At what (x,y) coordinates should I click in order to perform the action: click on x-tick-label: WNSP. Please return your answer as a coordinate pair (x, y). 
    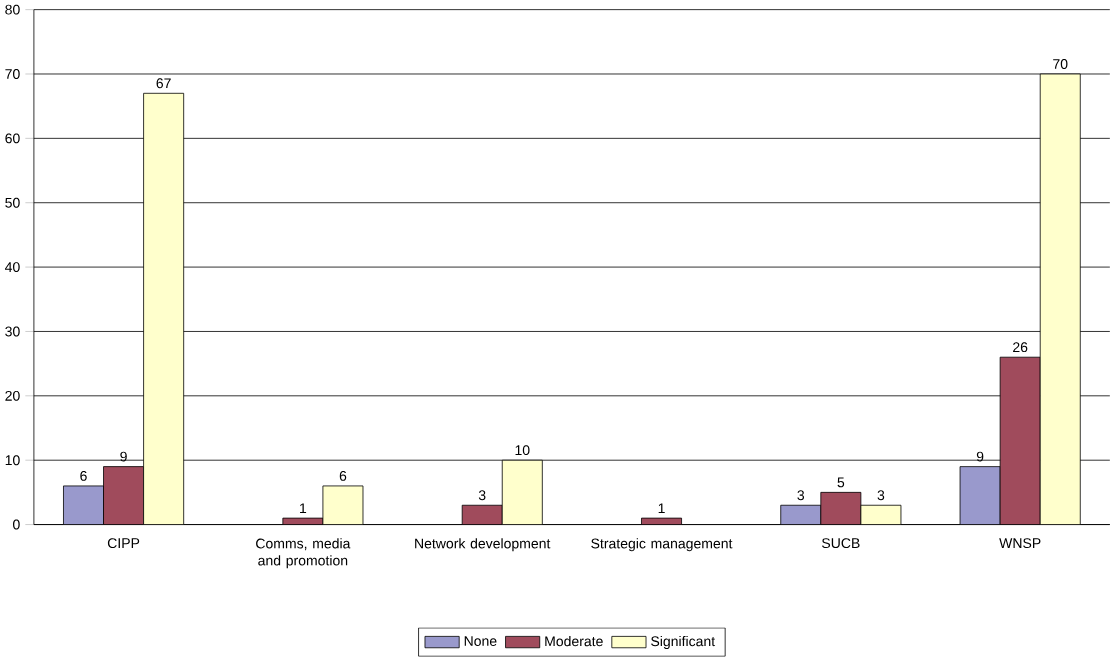
    Looking at the image, I should click on (1020, 543).